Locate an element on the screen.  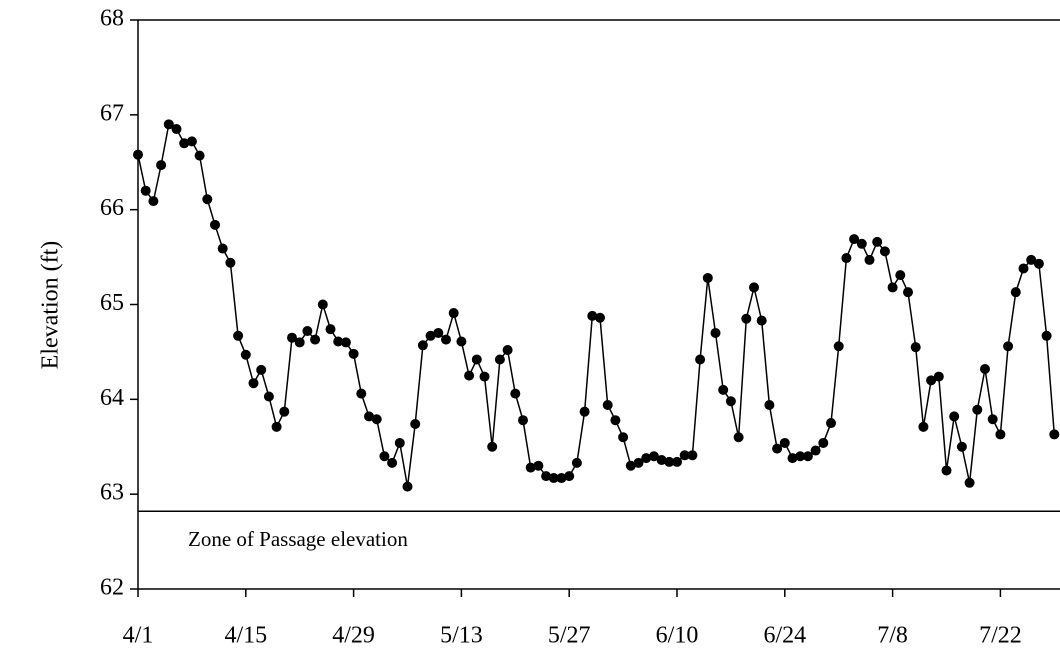
x-tick-label: 4/1 is located at coordinates (138, 636).